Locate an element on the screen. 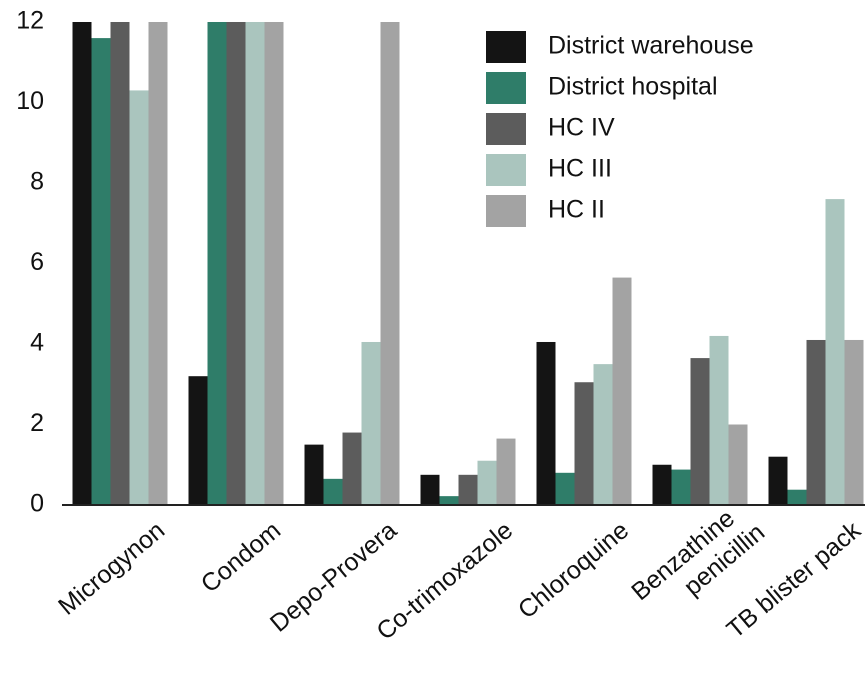 This screenshot has height=681, width=865. y-tick-label: 4 is located at coordinates (37, 343).